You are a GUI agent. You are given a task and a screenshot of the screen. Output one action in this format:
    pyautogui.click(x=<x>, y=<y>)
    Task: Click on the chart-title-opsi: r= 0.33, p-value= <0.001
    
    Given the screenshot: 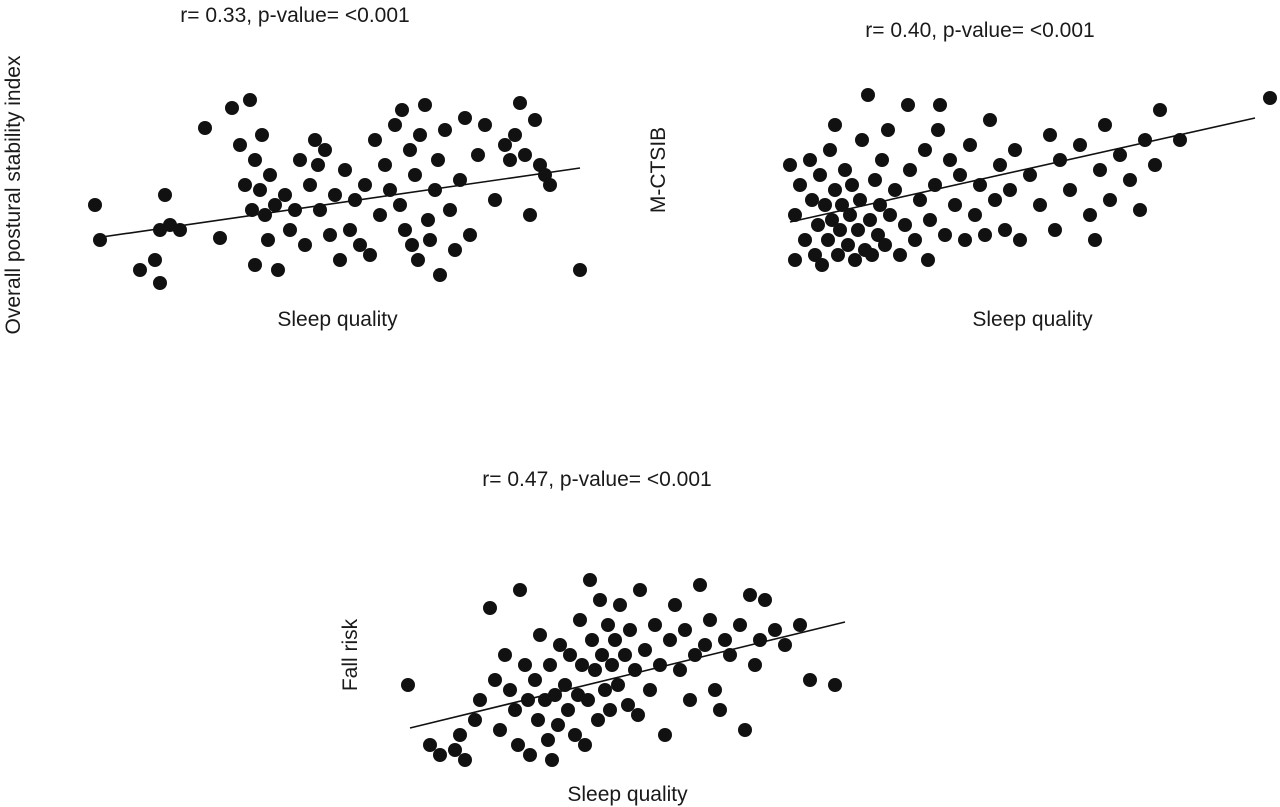 What is the action you would take?
    pyautogui.click(x=295, y=15)
    